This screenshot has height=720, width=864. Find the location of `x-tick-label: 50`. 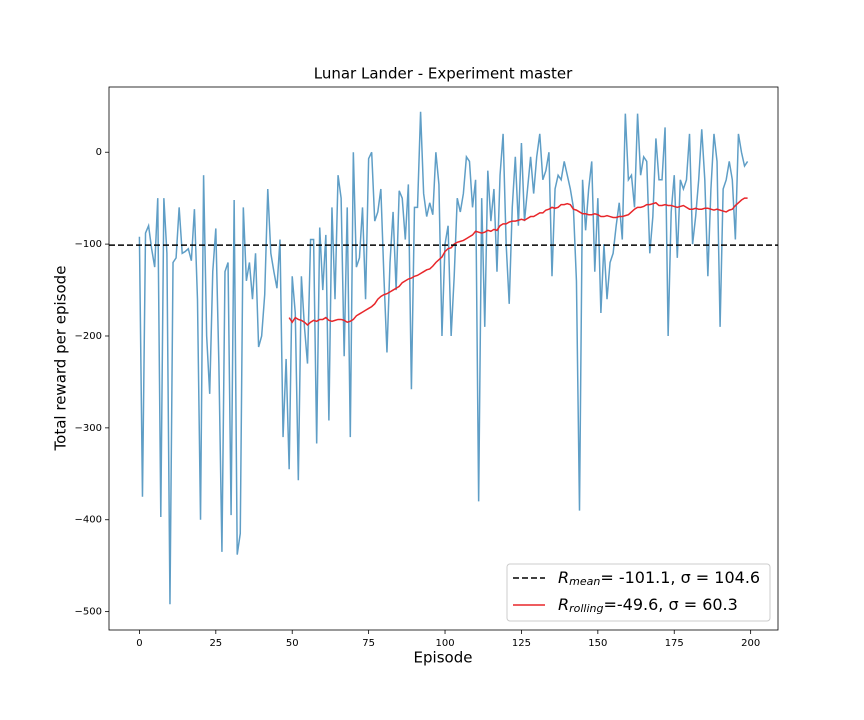

x-tick-label: 50 is located at coordinates (292, 643).